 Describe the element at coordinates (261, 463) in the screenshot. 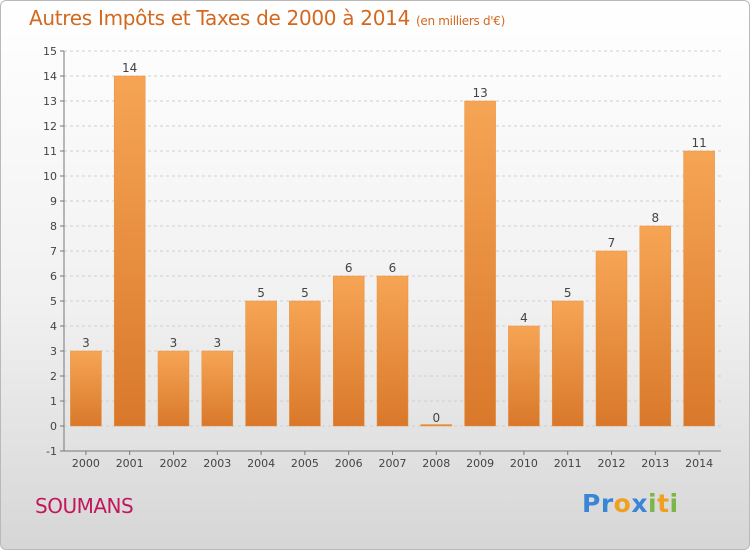

I see `x-tick-label: 2004` at that location.